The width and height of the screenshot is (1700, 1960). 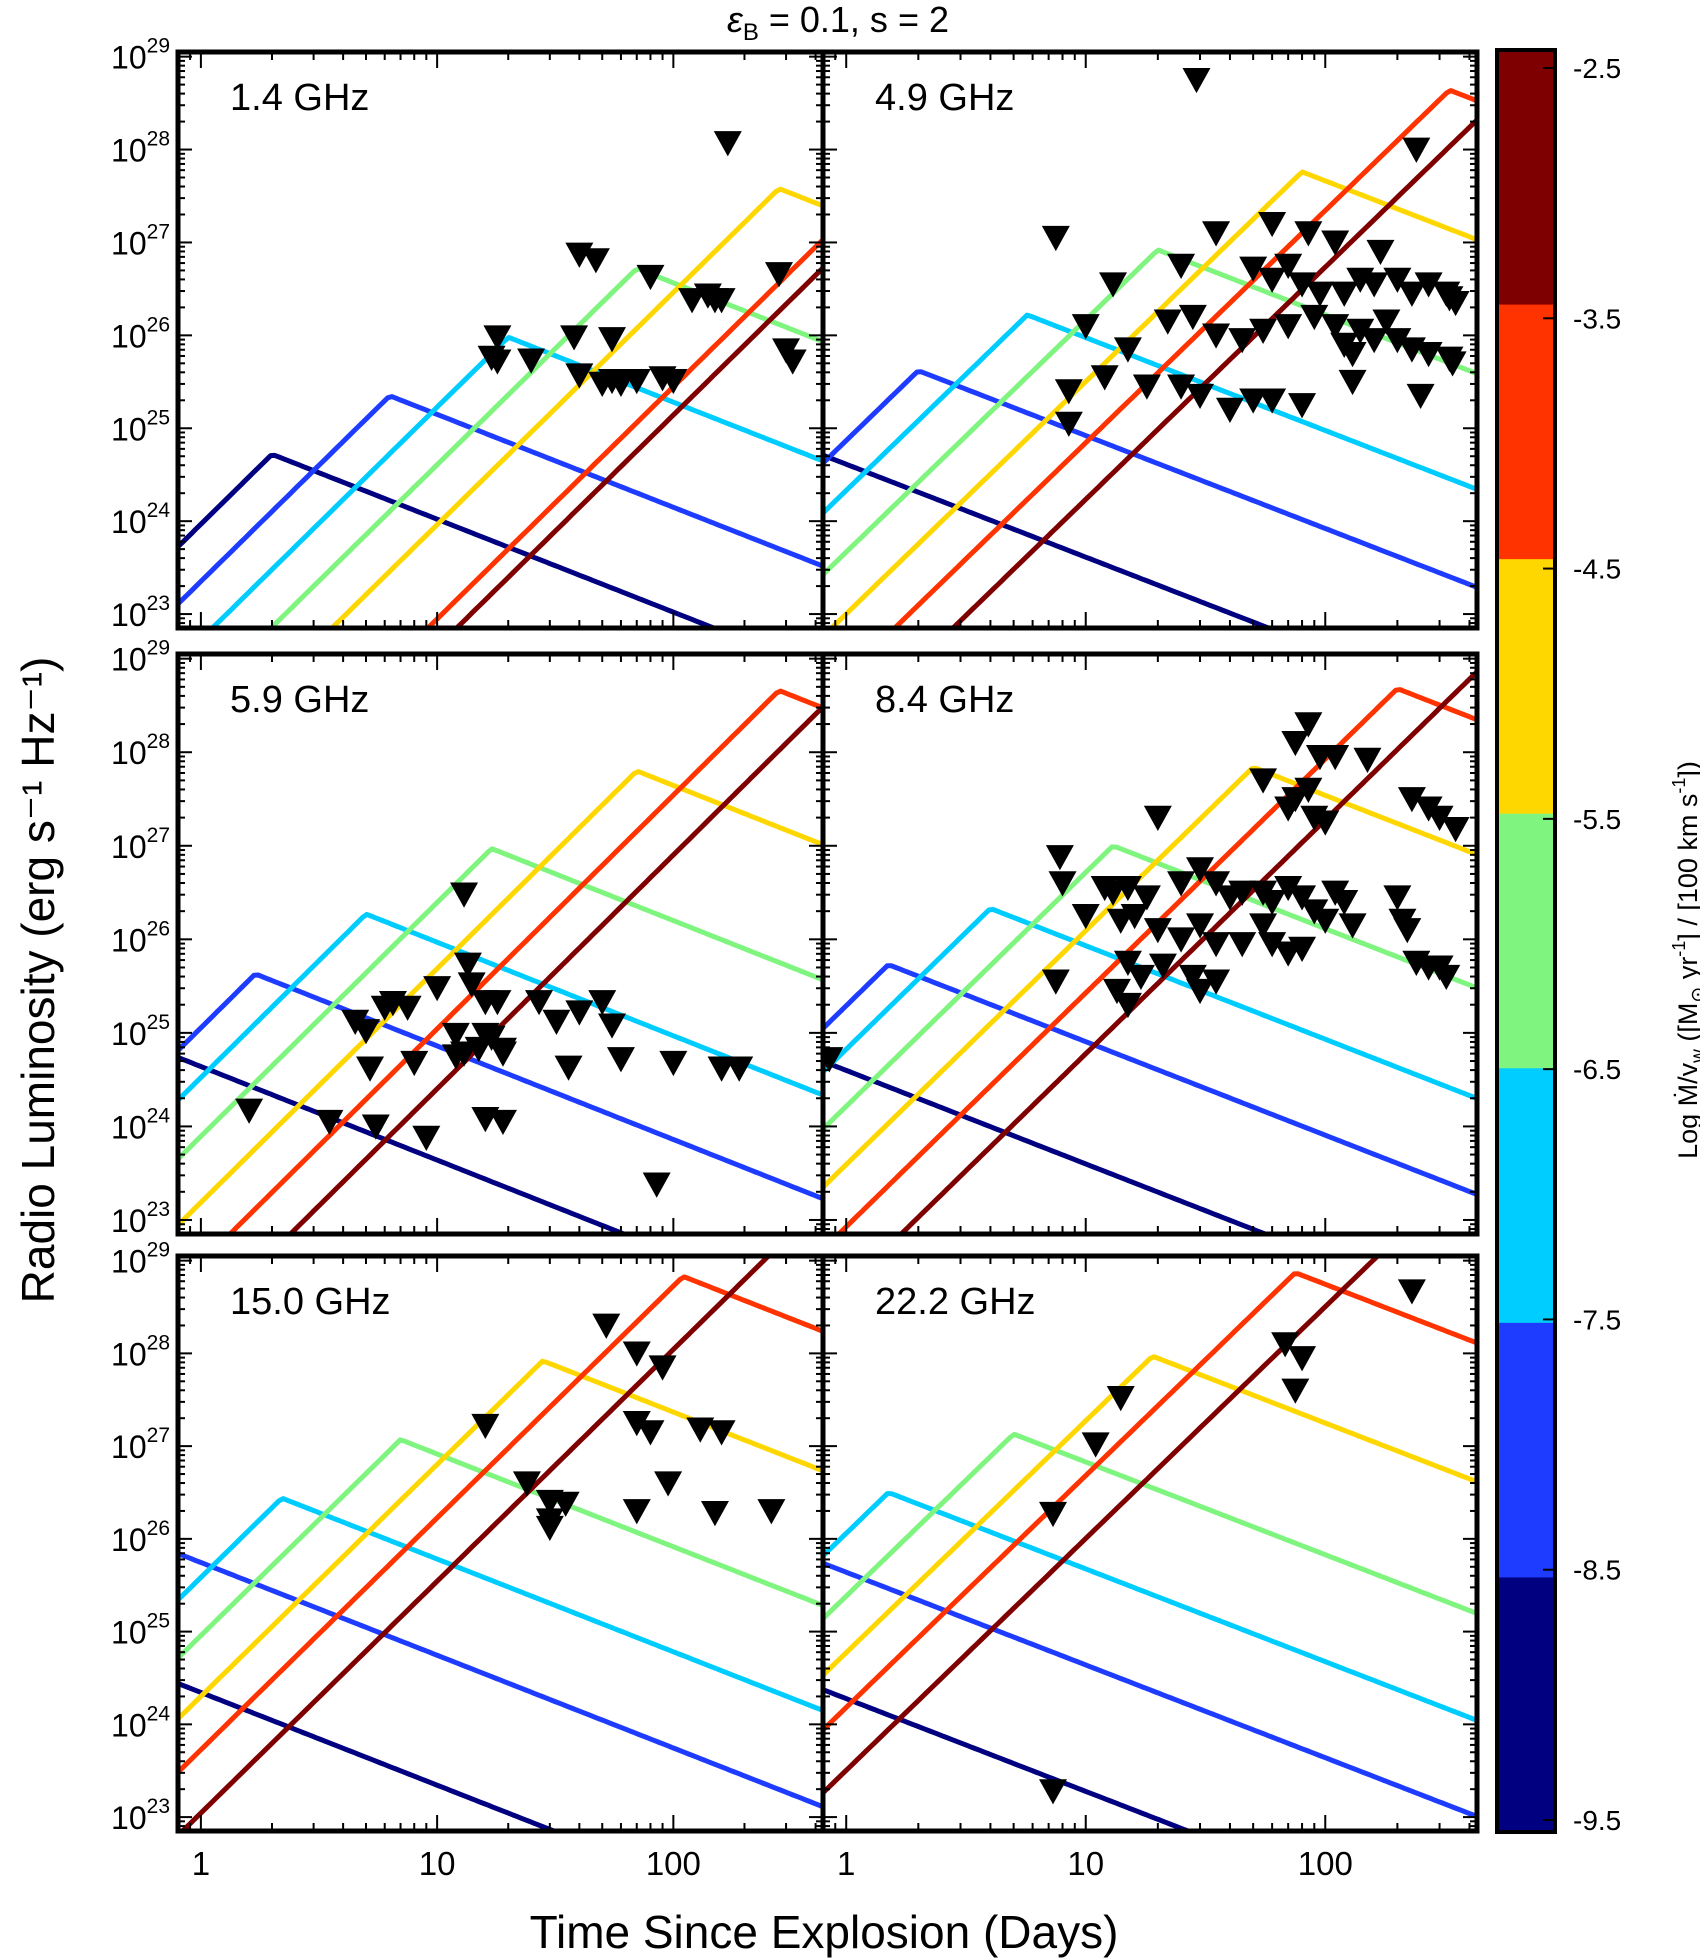 I want to click on y-tick-label: 1029, so click(x=140, y=1259).